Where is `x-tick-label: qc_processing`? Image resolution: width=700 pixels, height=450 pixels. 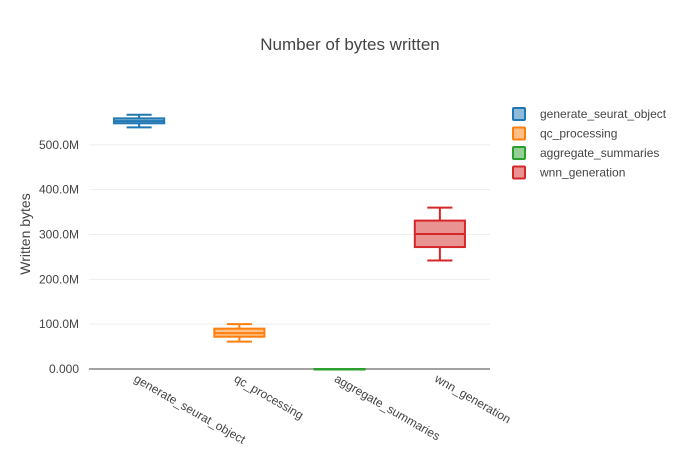 x-tick-label: qc_processing is located at coordinates (269, 396).